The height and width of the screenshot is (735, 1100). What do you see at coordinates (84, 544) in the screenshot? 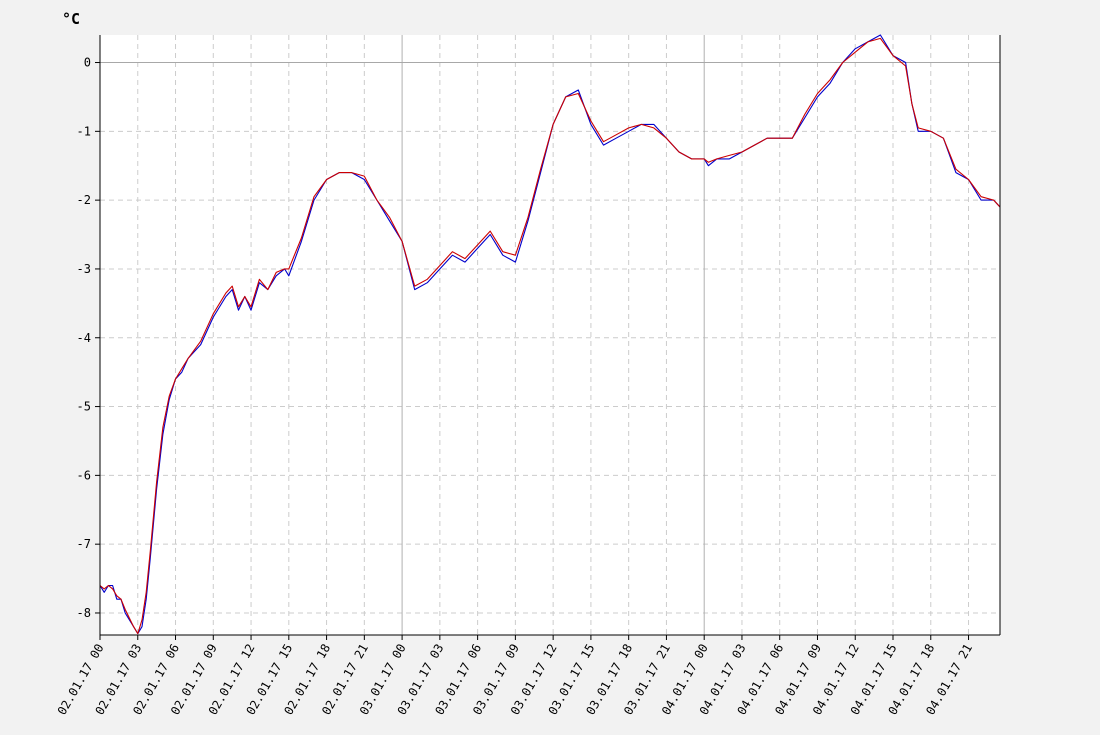
I see `y-tick-label: -7` at bounding box center [84, 544].